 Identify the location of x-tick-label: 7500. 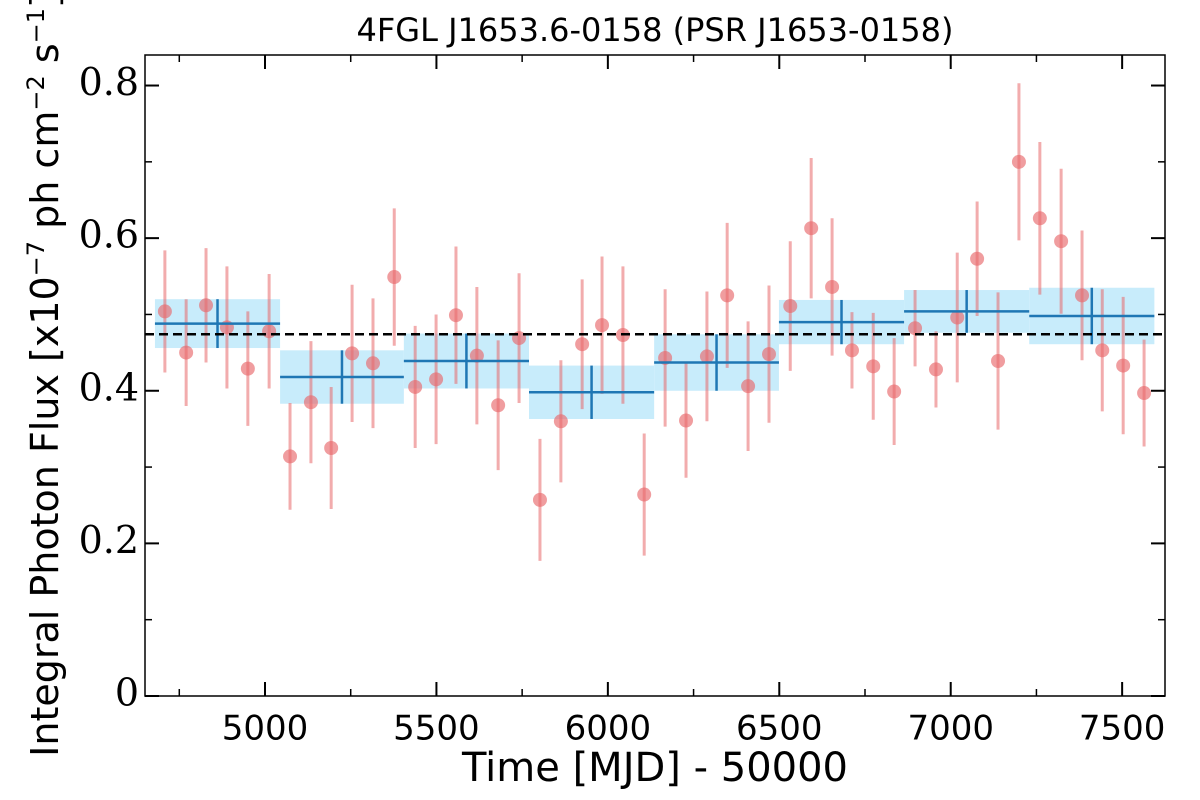
(1122, 729).